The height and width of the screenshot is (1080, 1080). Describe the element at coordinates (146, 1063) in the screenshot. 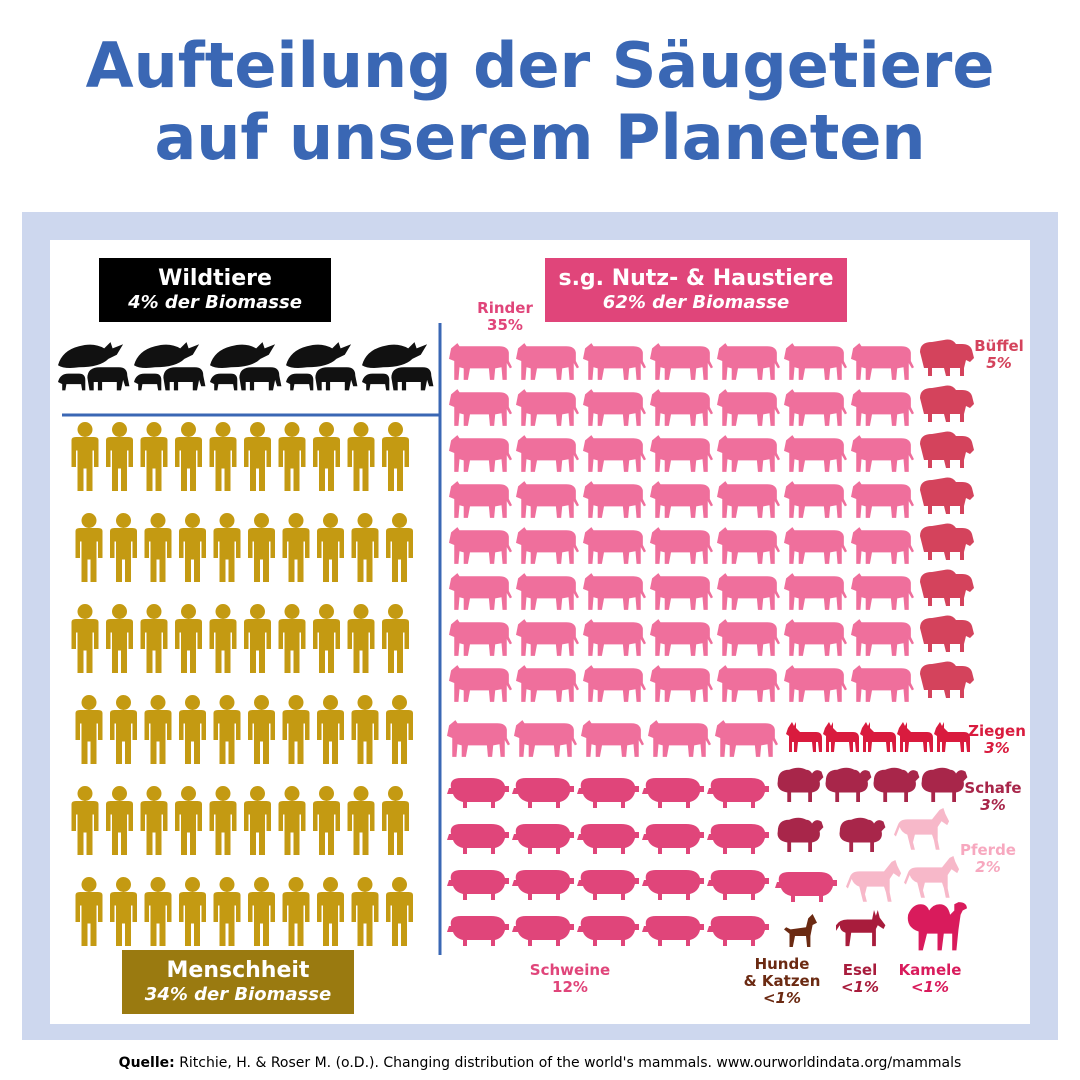

I see `source-label: Quelle:` at that location.